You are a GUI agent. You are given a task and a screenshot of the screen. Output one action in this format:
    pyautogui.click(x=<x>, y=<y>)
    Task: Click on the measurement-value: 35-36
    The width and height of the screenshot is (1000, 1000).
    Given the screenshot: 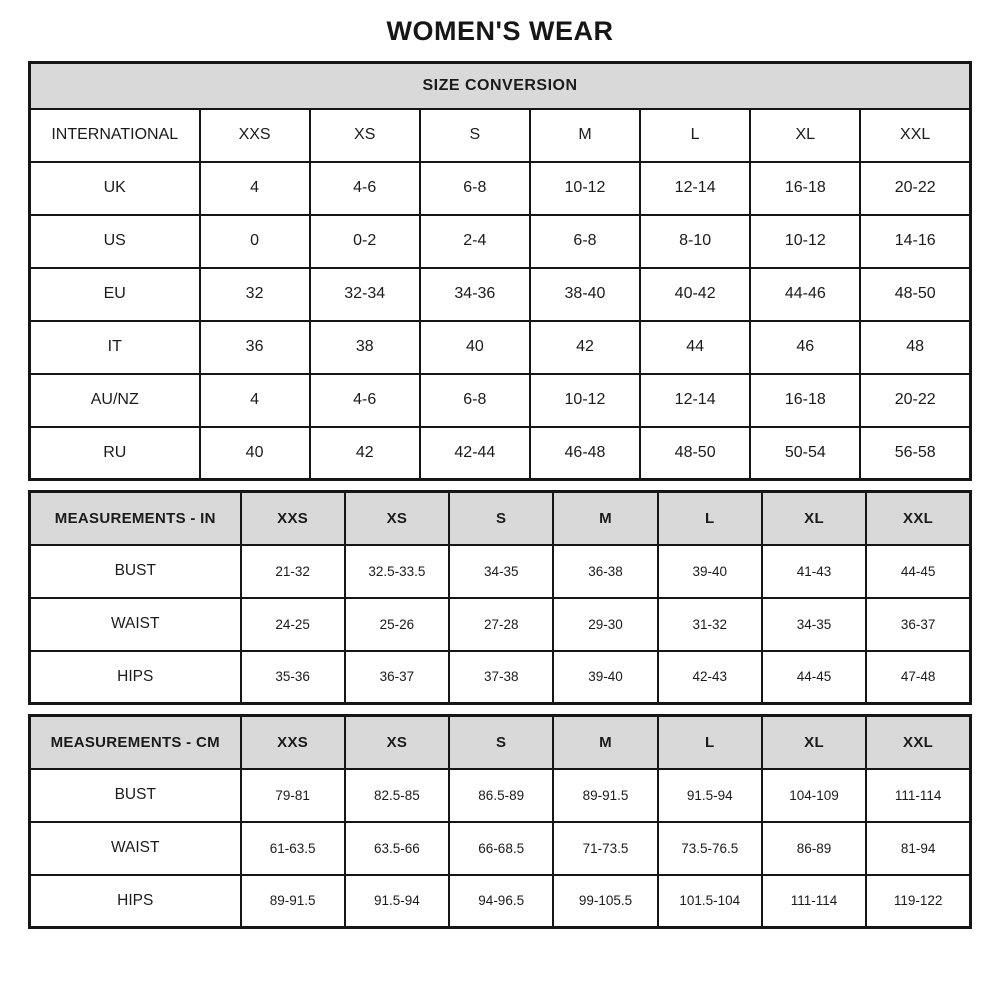 What is the action you would take?
    pyautogui.click(x=292, y=677)
    